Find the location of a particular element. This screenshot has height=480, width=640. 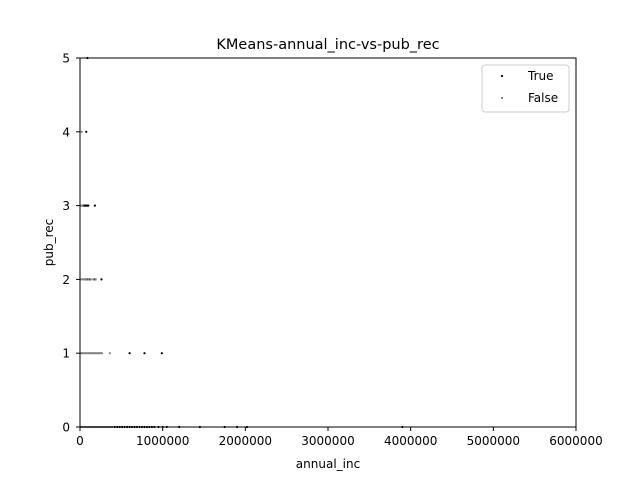

y-tick-label: 3 is located at coordinates (66, 206).